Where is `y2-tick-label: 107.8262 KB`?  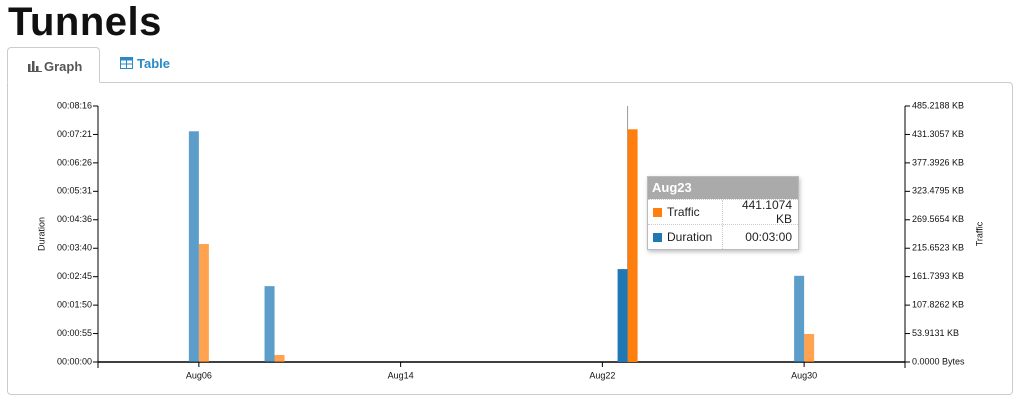 y2-tick-label: 107.8262 KB is located at coordinates (938, 304).